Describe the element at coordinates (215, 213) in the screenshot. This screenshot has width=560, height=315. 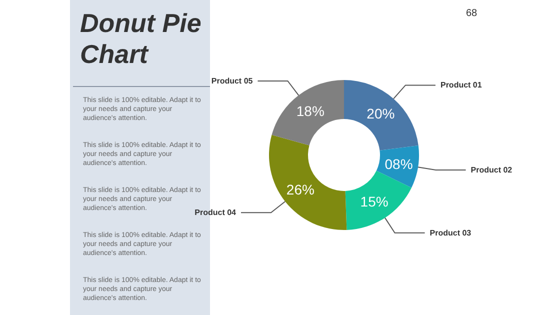
I see `slice-label: Product 04` at that location.